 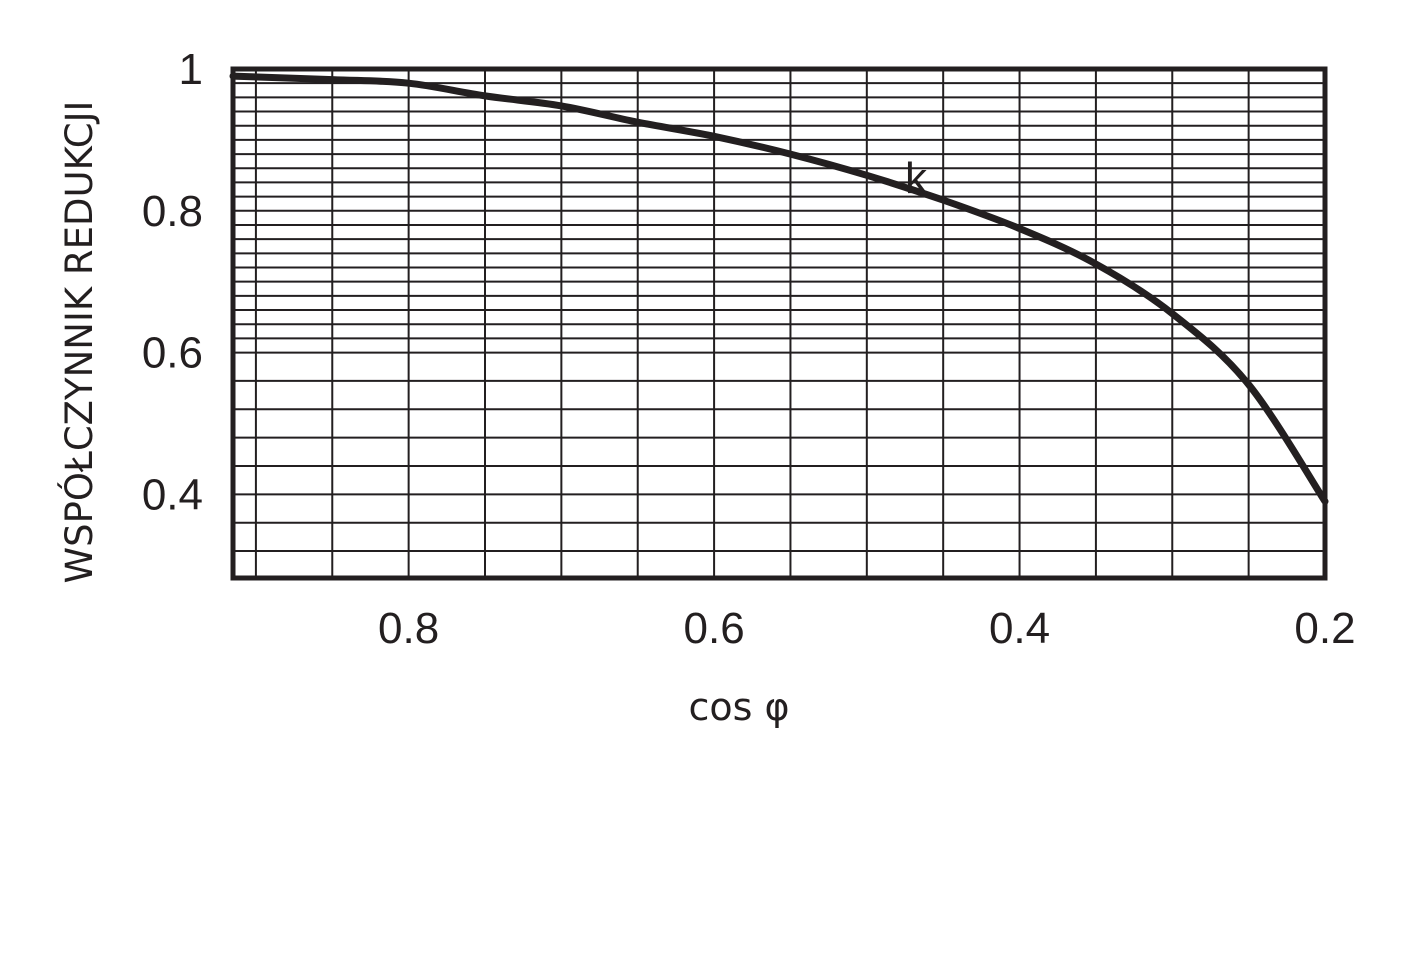 What do you see at coordinates (172, 494) in the screenshot?
I see `y-tick-label: 0.4` at bounding box center [172, 494].